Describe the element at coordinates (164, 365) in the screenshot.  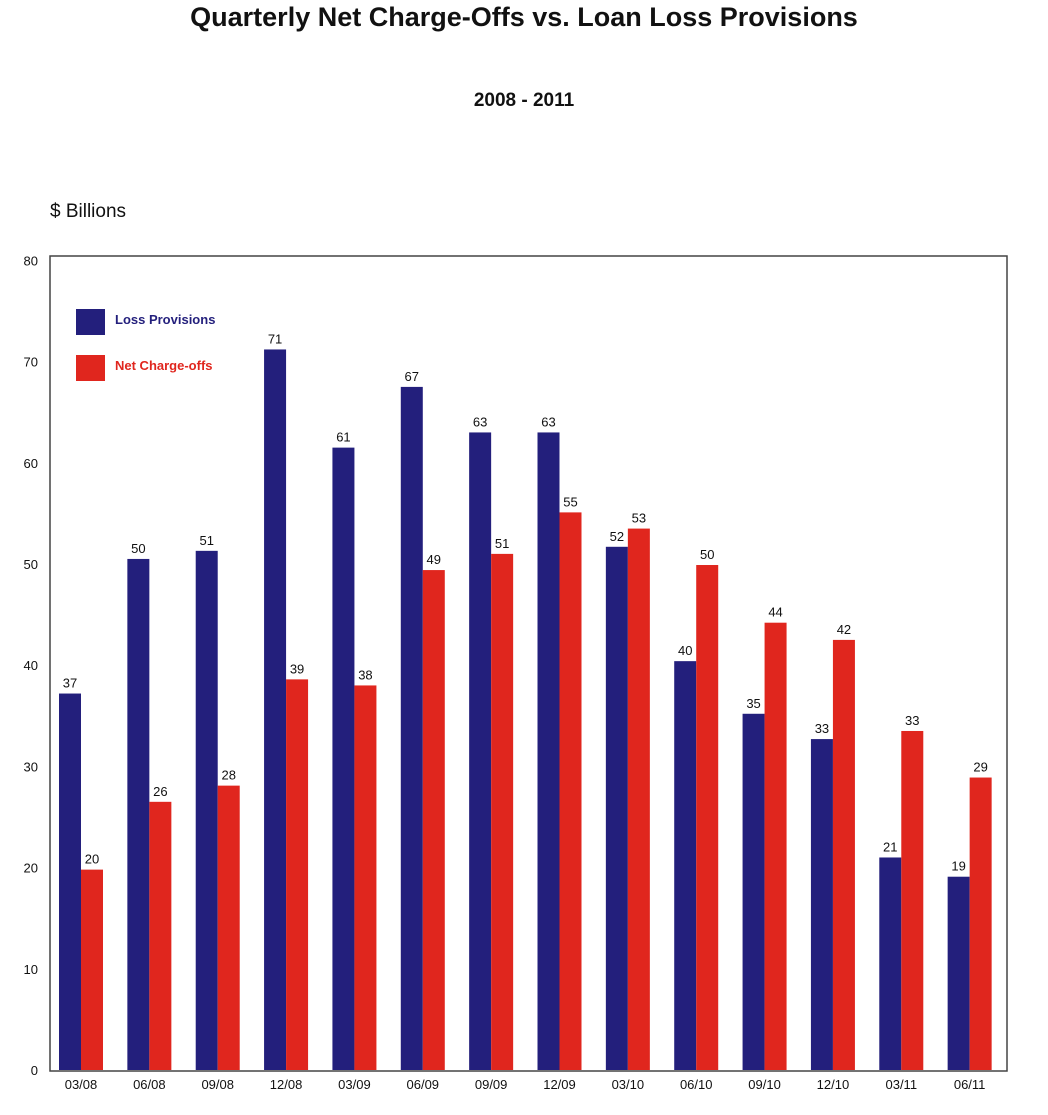
I see `legend-label-net-charge-offs: Net Charge-offs` at that location.